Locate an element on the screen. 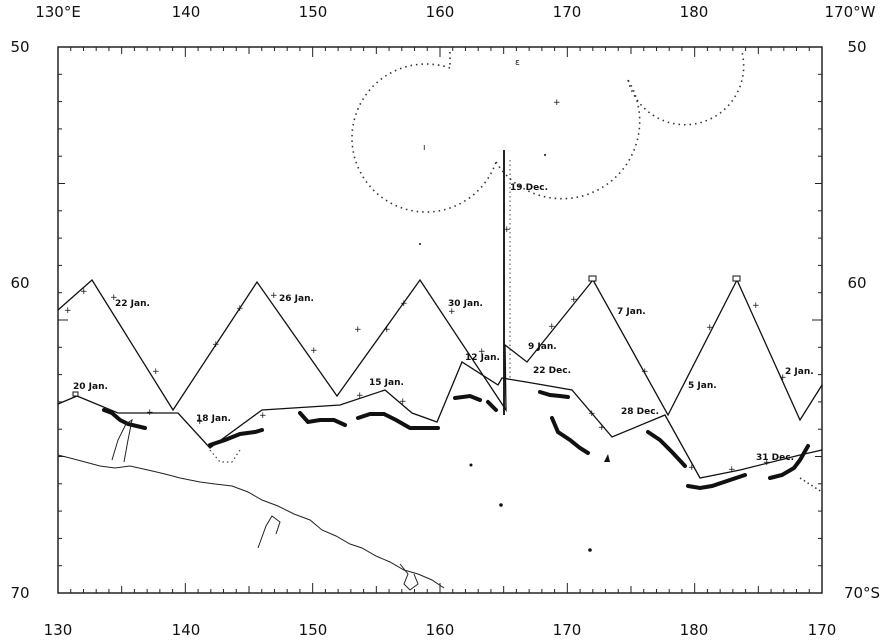 The image size is (895, 641). date-label-26-jan: 26 Jan. is located at coordinates (296, 299).